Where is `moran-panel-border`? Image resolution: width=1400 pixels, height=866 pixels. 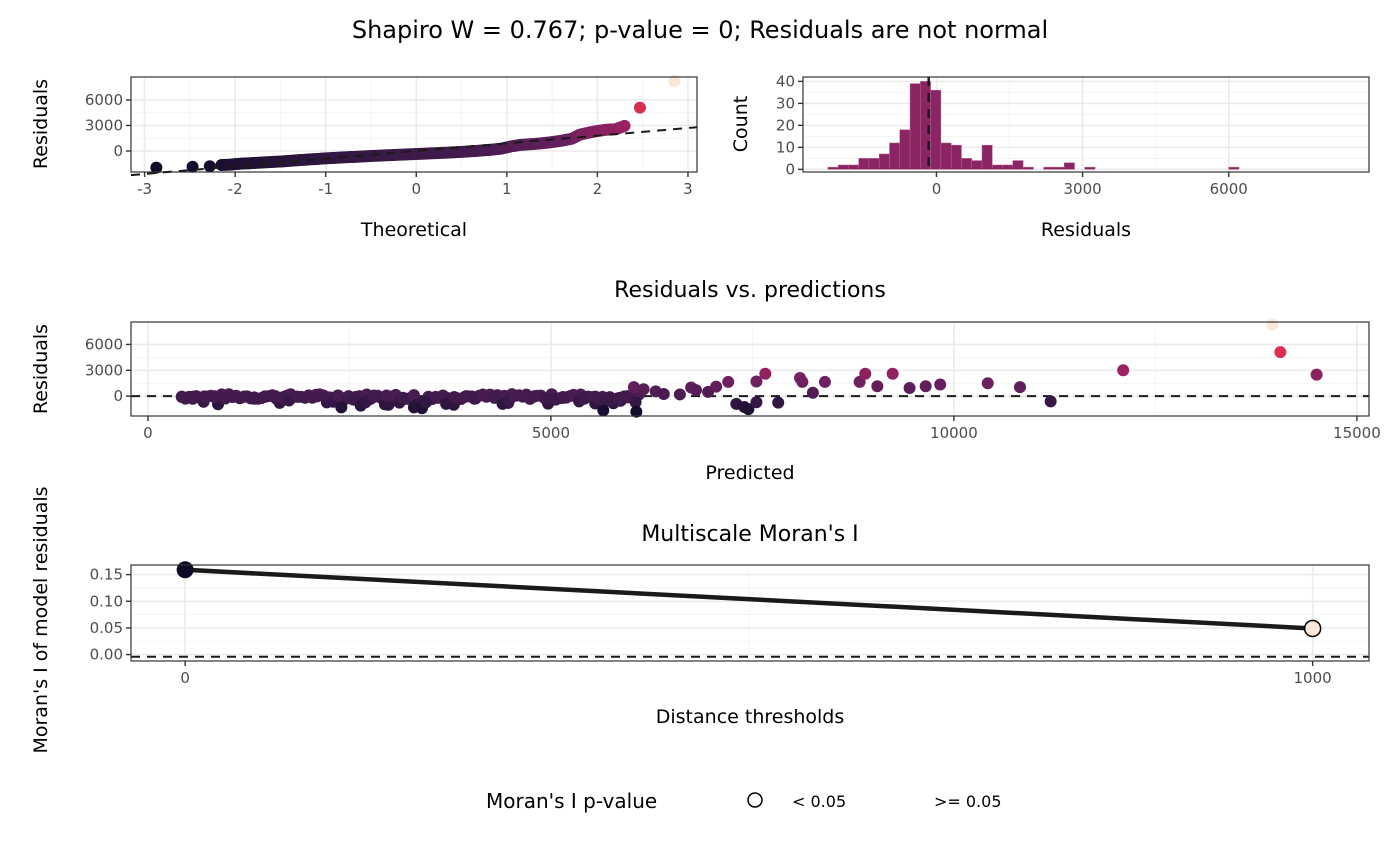 moran-panel-border is located at coordinates (750, 613).